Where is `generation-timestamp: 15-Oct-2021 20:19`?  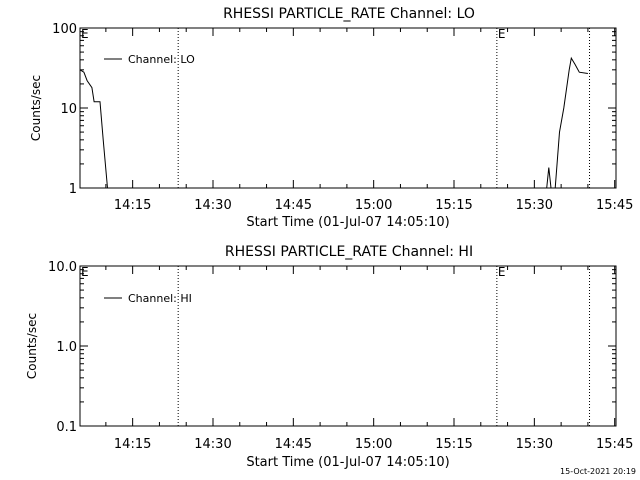 generation-timestamp: 15-Oct-2021 20:19 is located at coordinates (598, 471).